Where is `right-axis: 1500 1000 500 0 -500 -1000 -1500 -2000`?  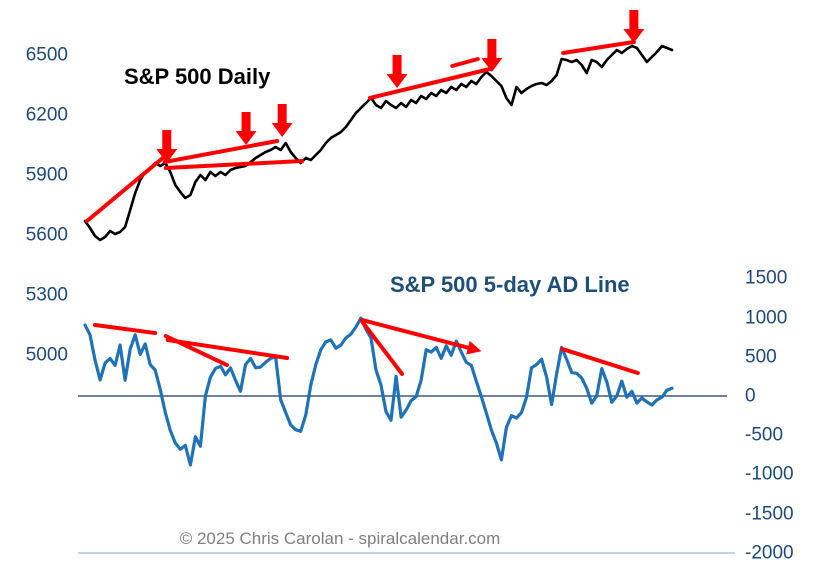 right-axis: 1500 1000 500 0 -500 -1000 -1500 -2000 is located at coordinates (776, 282).